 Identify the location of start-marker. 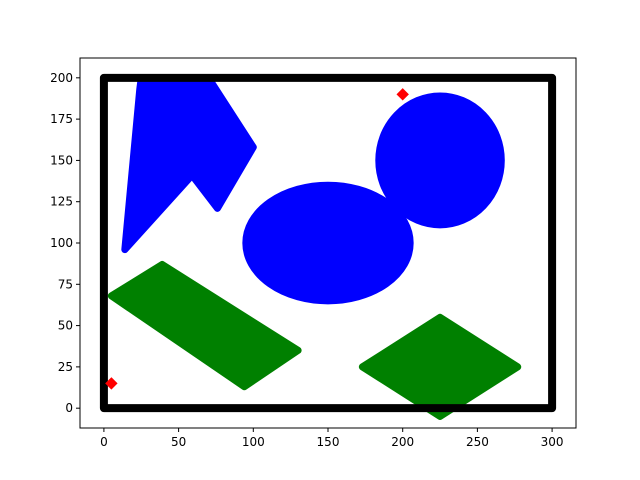
(111, 383).